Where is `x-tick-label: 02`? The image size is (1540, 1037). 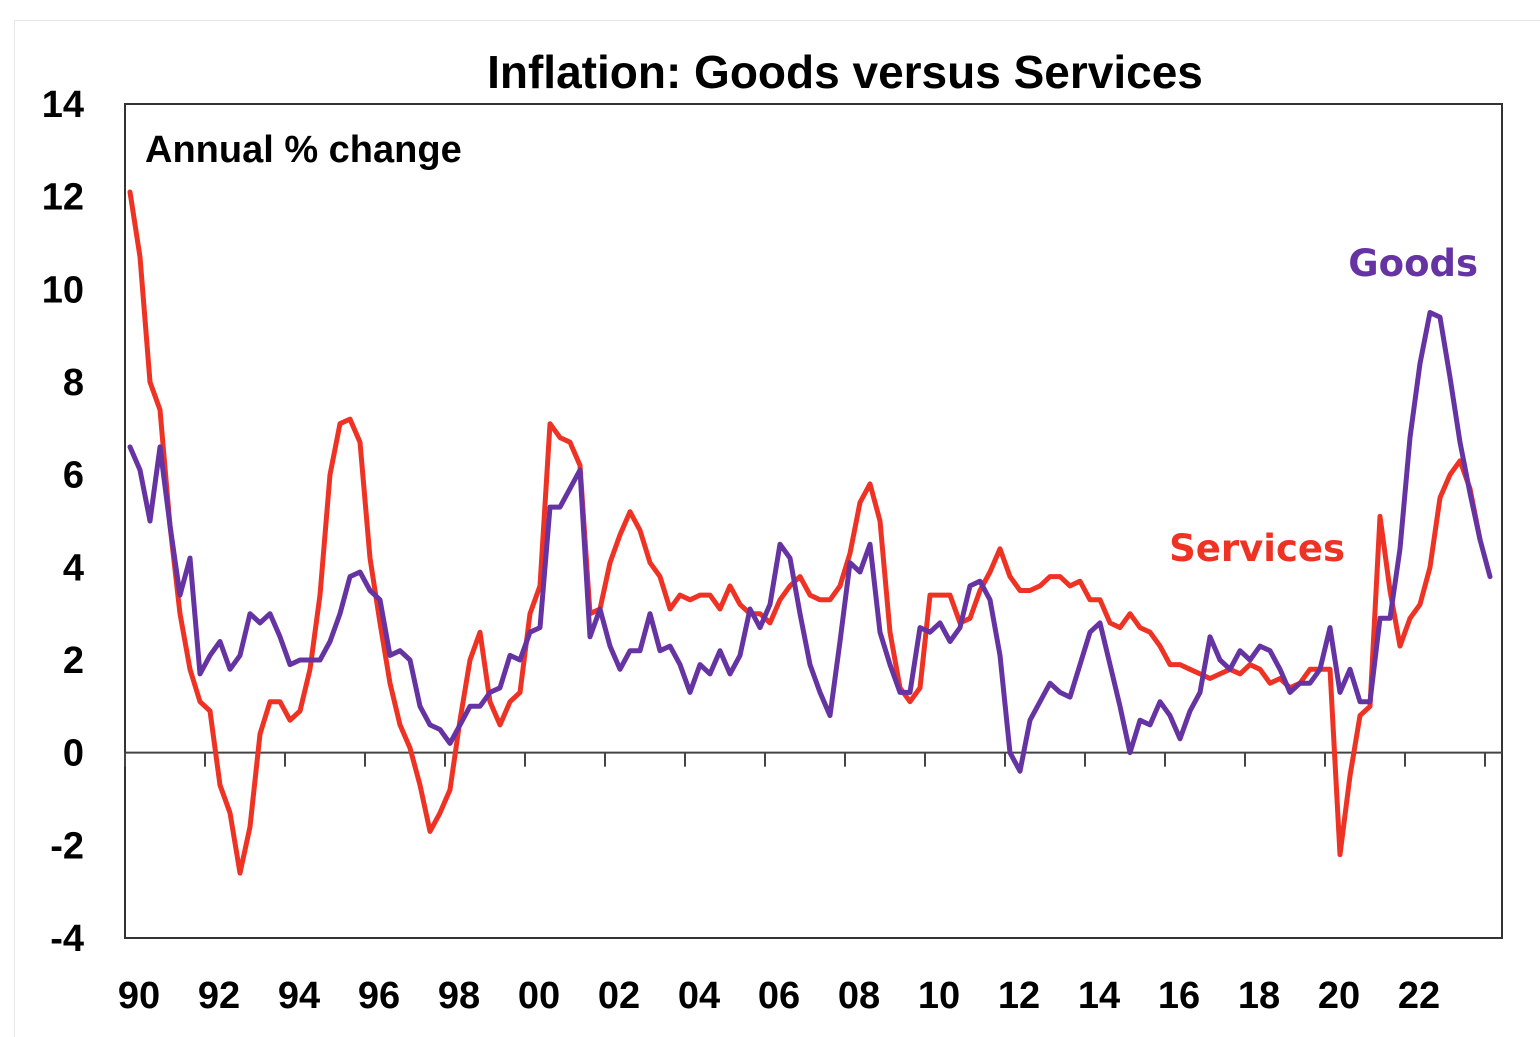
x-tick-label: 02 is located at coordinates (619, 996).